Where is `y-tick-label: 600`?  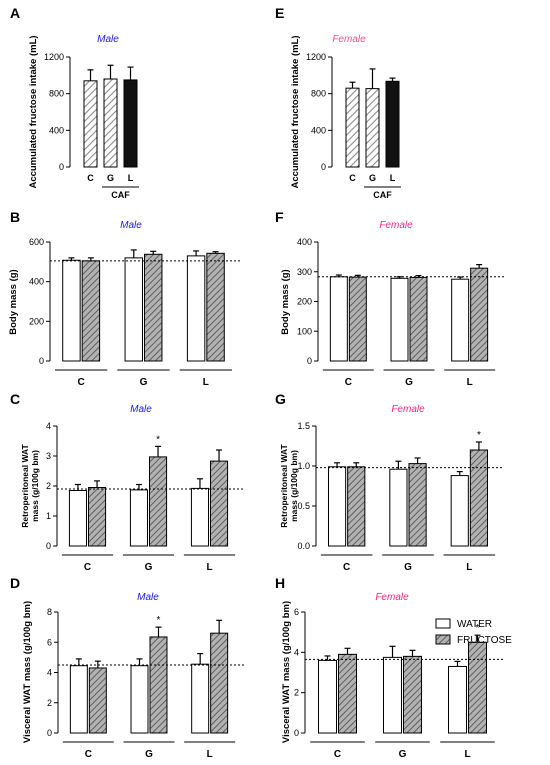
y-tick-label: 600 is located at coordinates (36, 242).